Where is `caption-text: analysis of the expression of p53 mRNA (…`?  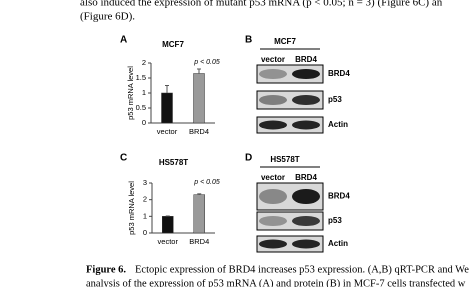
caption-text: analysis of the expression of p53 mRNA (… is located at coordinates (276, 282).